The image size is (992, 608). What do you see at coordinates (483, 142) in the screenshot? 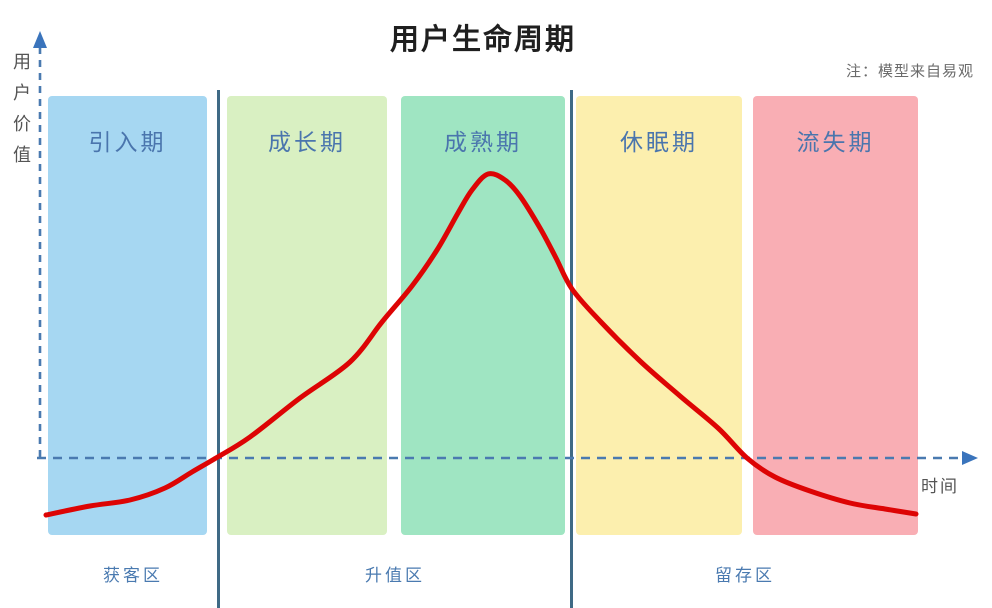
I see `stage-label: 成熟期` at bounding box center [483, 142].